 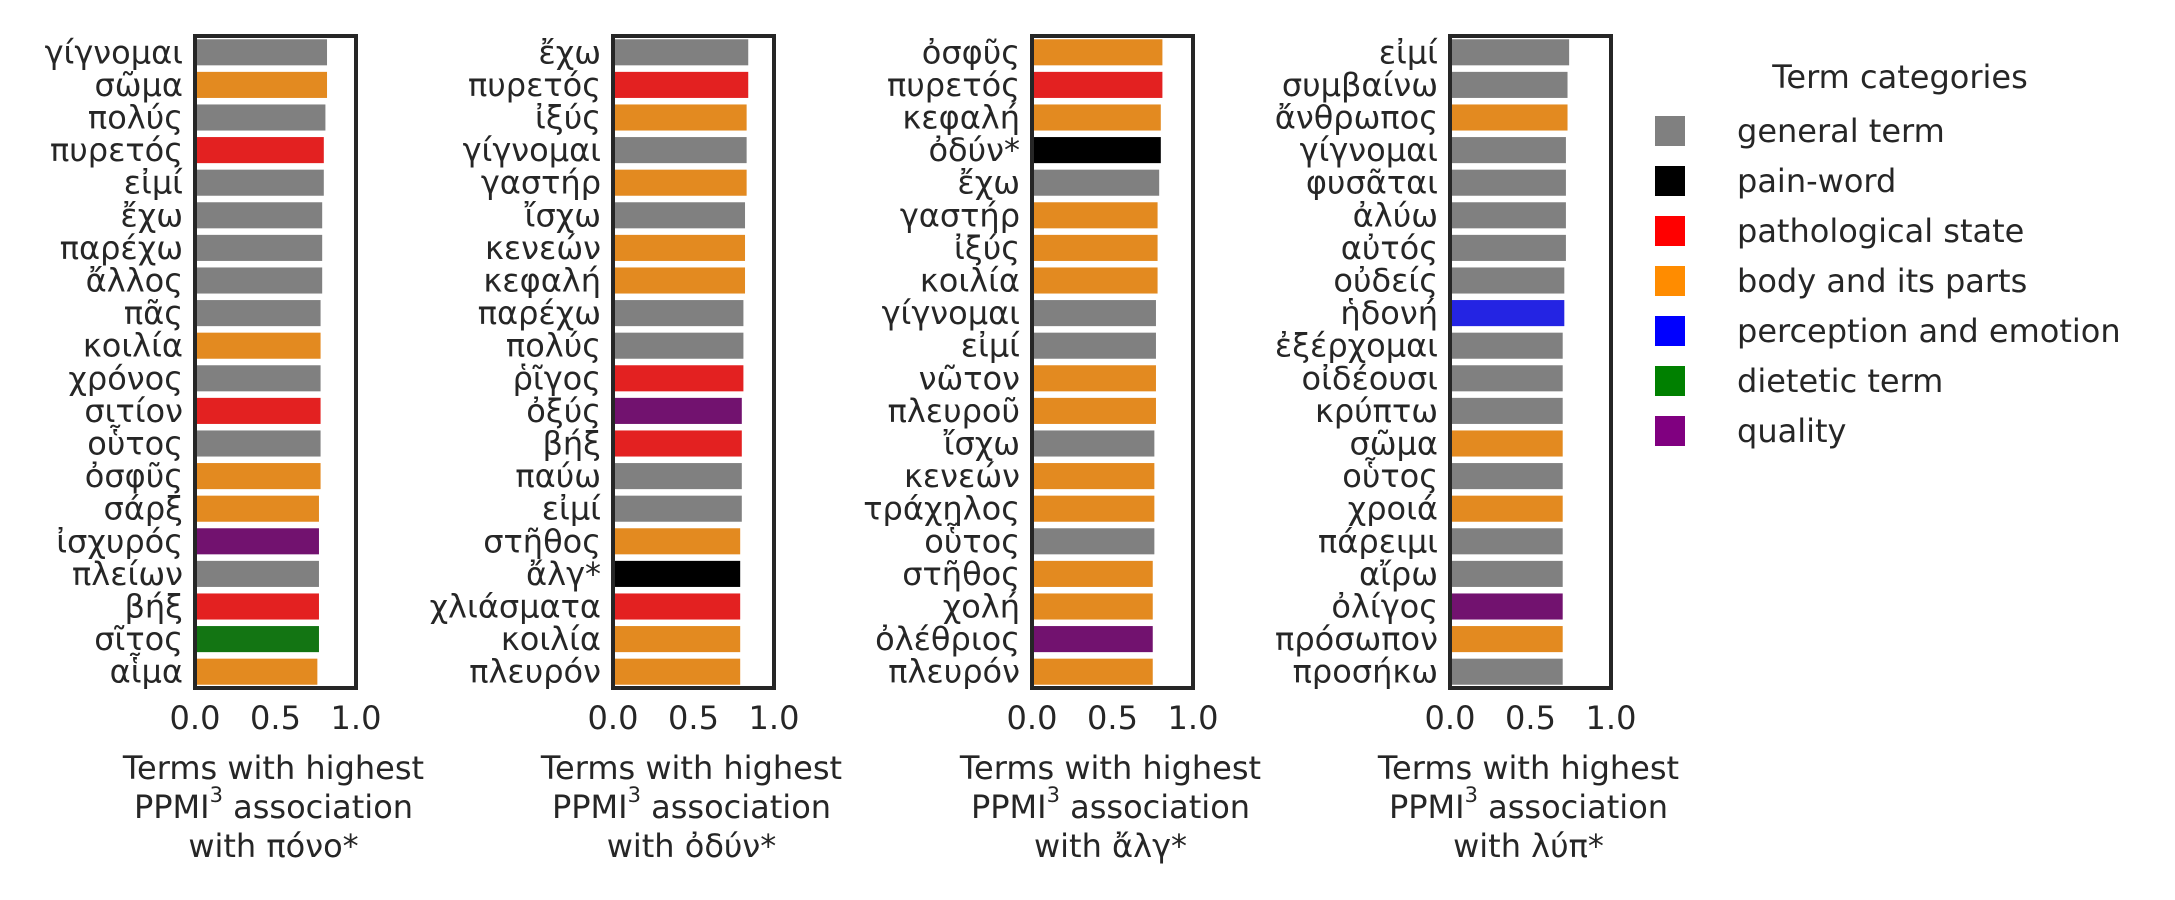 I want to click on category-label: σῖτος, so click(x=138, y=639).